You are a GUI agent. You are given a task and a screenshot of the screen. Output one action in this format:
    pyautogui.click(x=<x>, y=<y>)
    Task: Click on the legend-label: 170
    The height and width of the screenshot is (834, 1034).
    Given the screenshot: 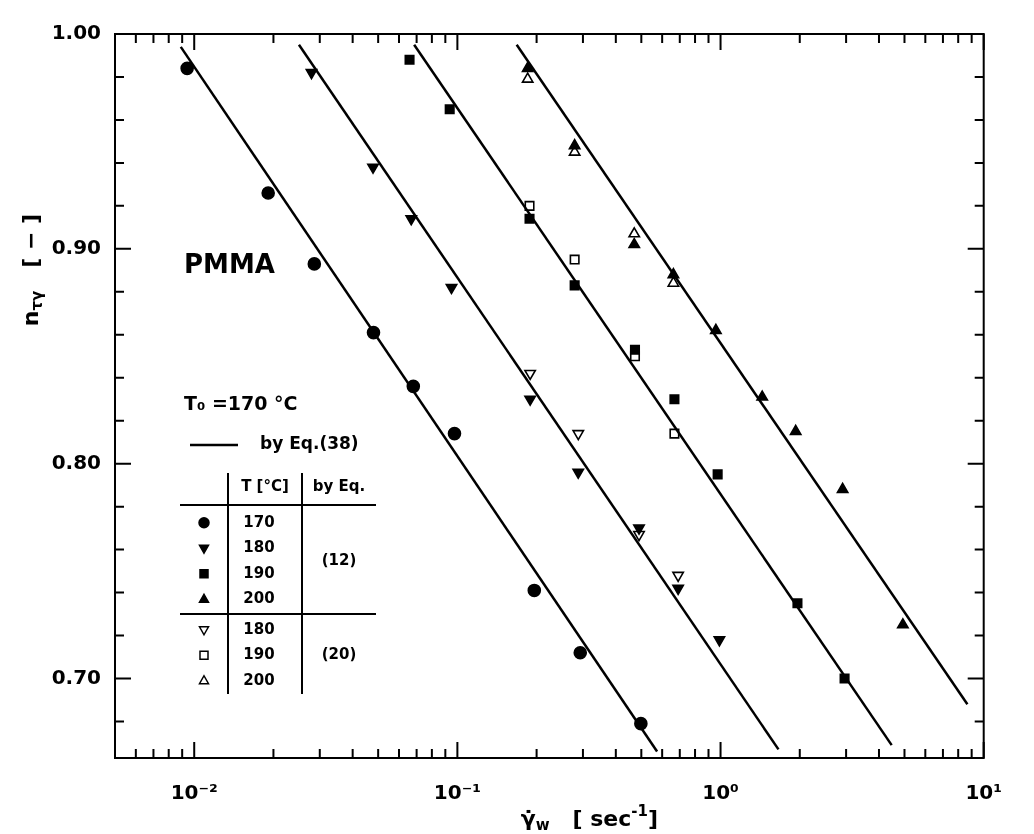 What is the action you would take?
    pyautogui.click(x=259, y=521)
    